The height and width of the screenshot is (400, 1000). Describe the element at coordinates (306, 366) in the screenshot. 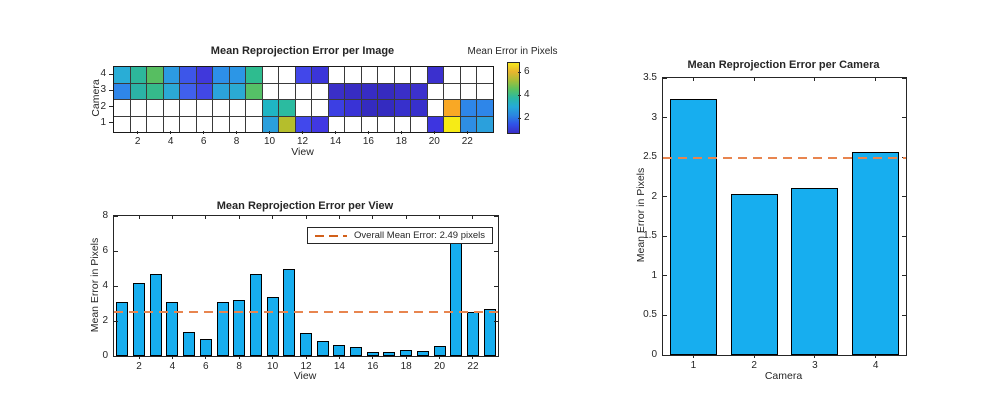

I see `x-tick-label: 12` at that location.